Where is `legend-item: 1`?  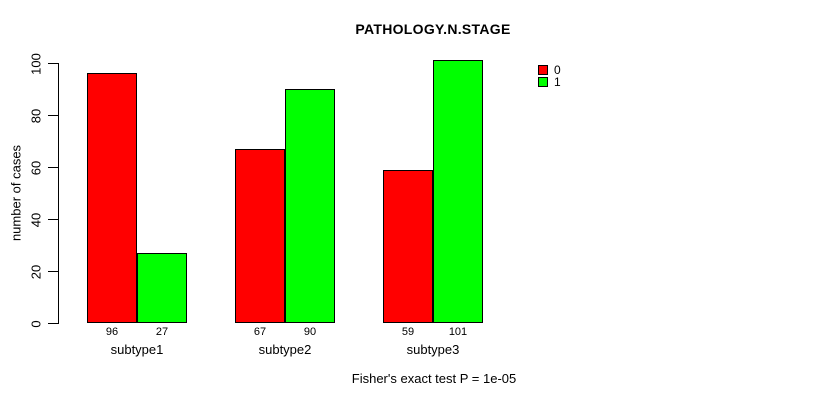 legend-item: 1 is located at coordinates (549, 82).